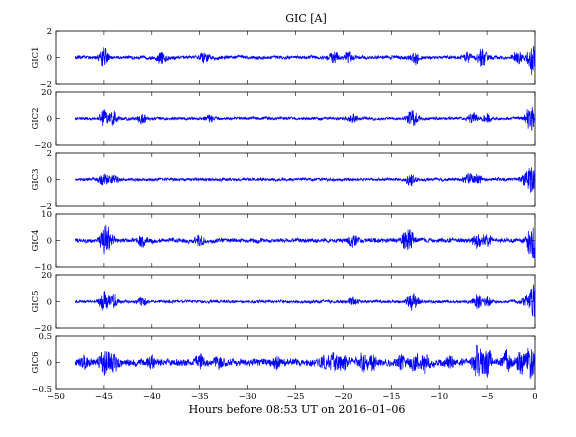 This screenshot has height=437, width=576. Describe the element at coordinates (439, 397) in the screenshot. I see `x-tick-label: −10` at that location.